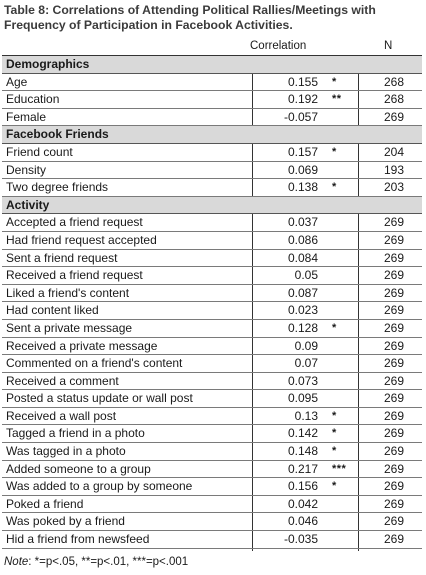  I want to click on note-label: Note, so click(16, 562).